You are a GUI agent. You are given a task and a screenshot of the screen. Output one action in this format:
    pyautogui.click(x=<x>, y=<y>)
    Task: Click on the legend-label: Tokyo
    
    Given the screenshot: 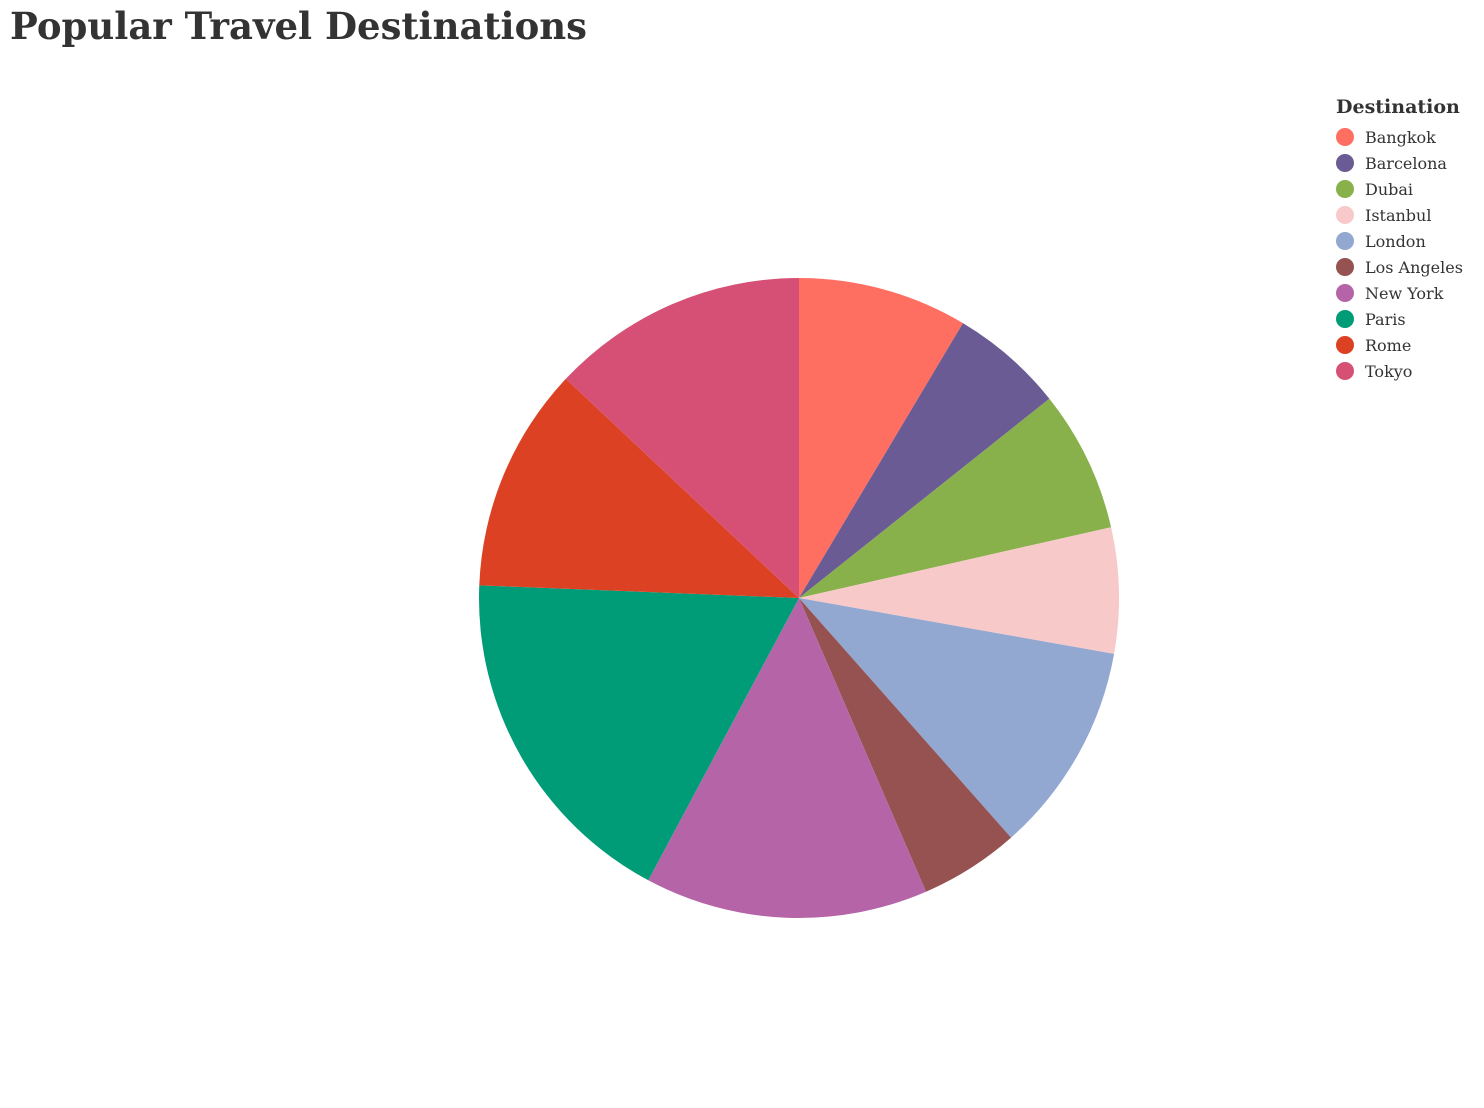 What is the action you would take?
    pyautogui.click(x=1389, y=371)
    